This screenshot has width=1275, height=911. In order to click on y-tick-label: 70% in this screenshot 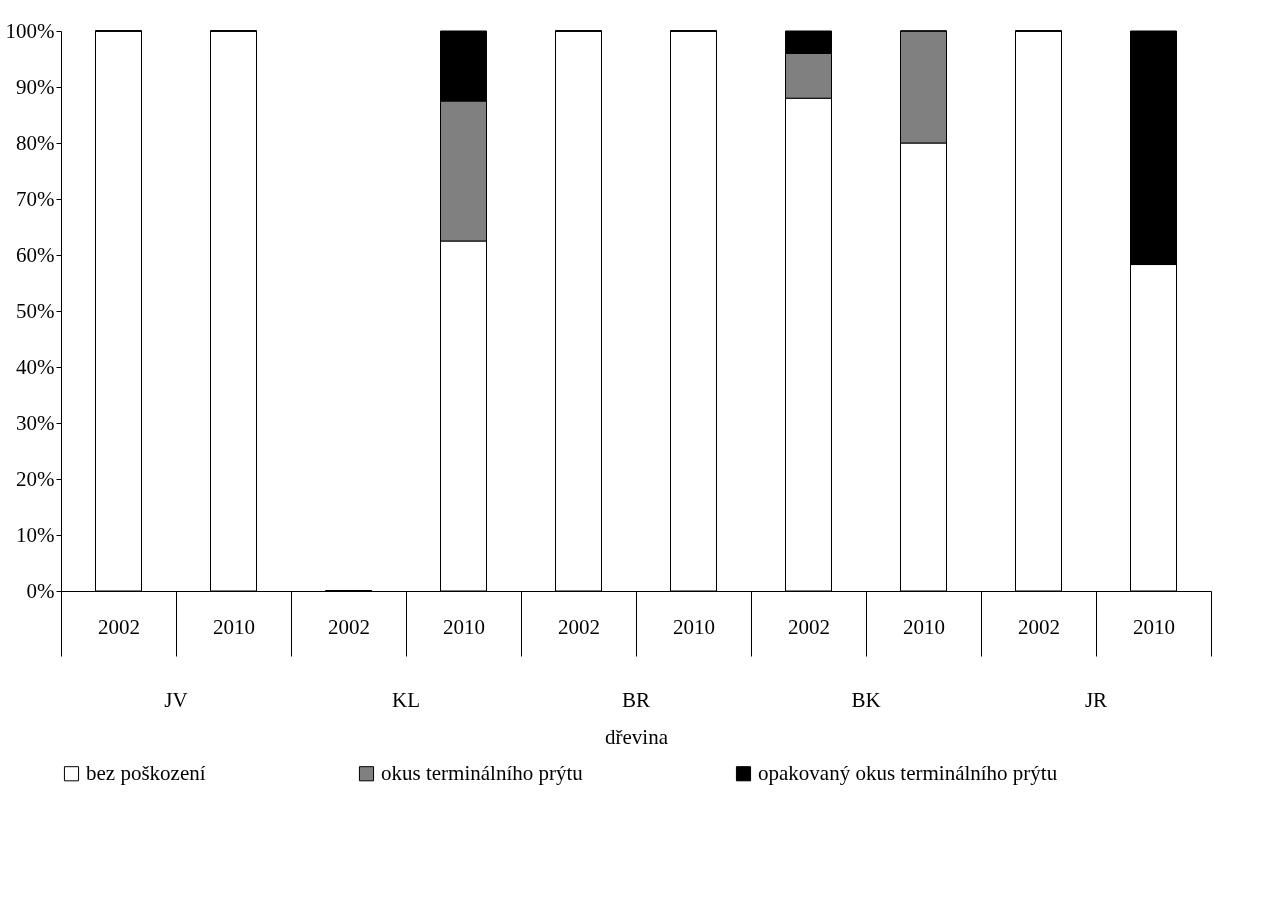, I will do `click(35, 198)`.